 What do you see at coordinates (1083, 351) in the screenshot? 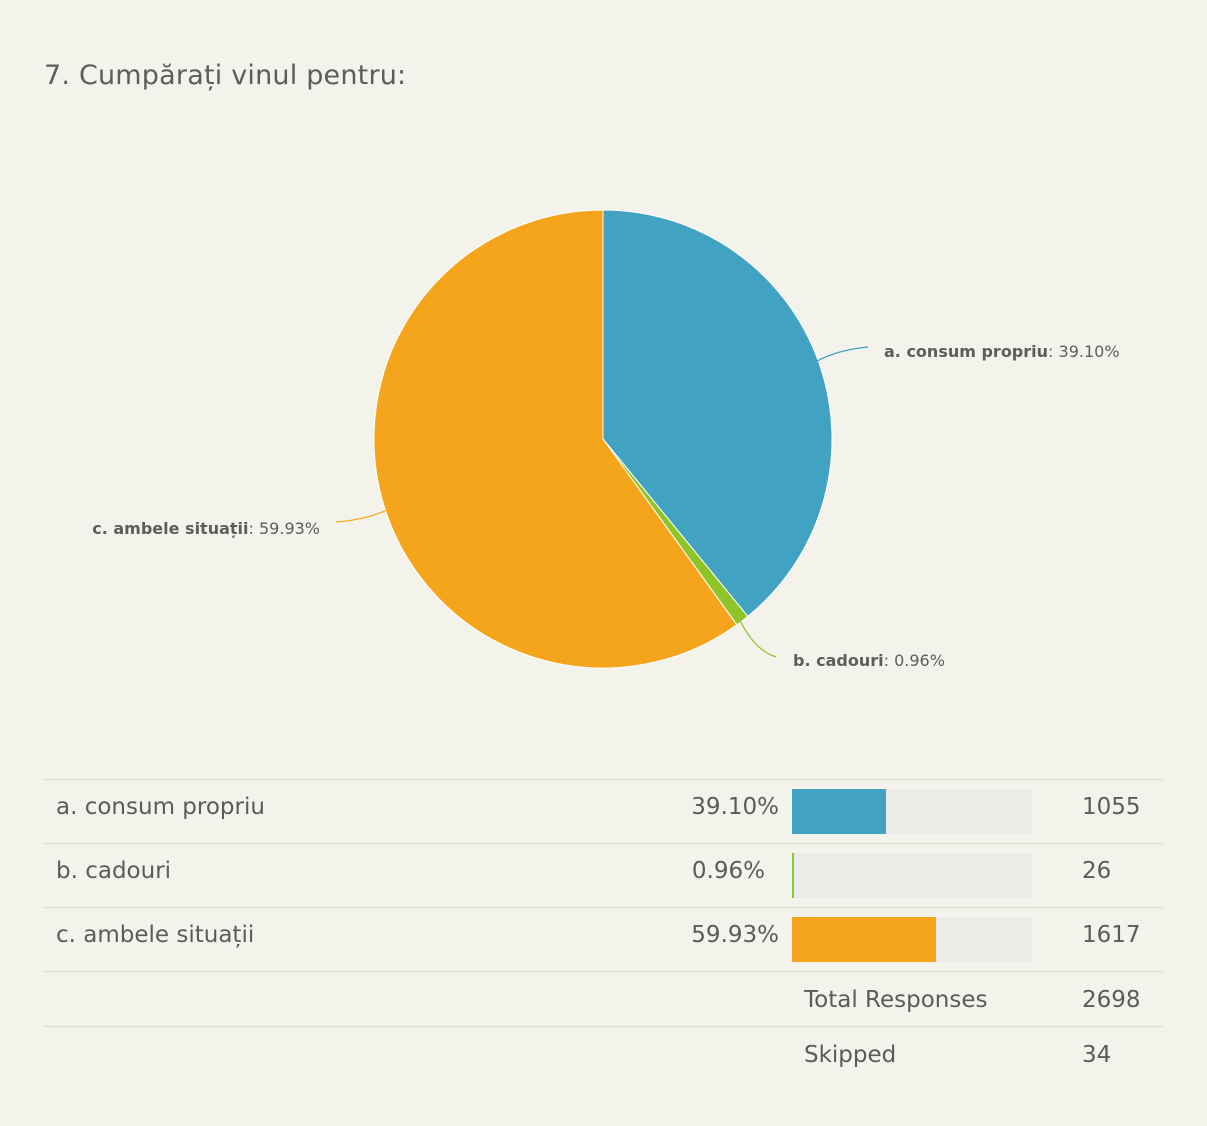
I see `pie-slice-label-value: : 39.10%` at bounding box center [1083, 351].